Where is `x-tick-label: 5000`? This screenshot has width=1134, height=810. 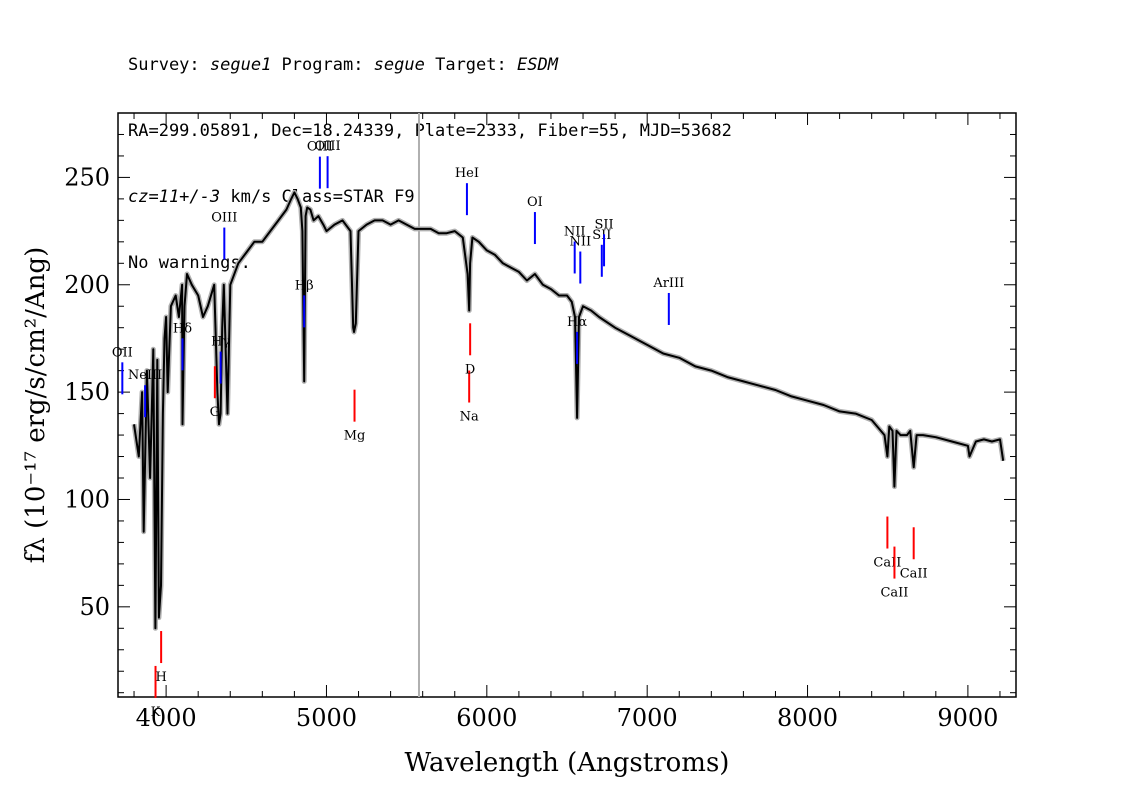 x-tick-label: 5000 is located at coordinates (326, 718).